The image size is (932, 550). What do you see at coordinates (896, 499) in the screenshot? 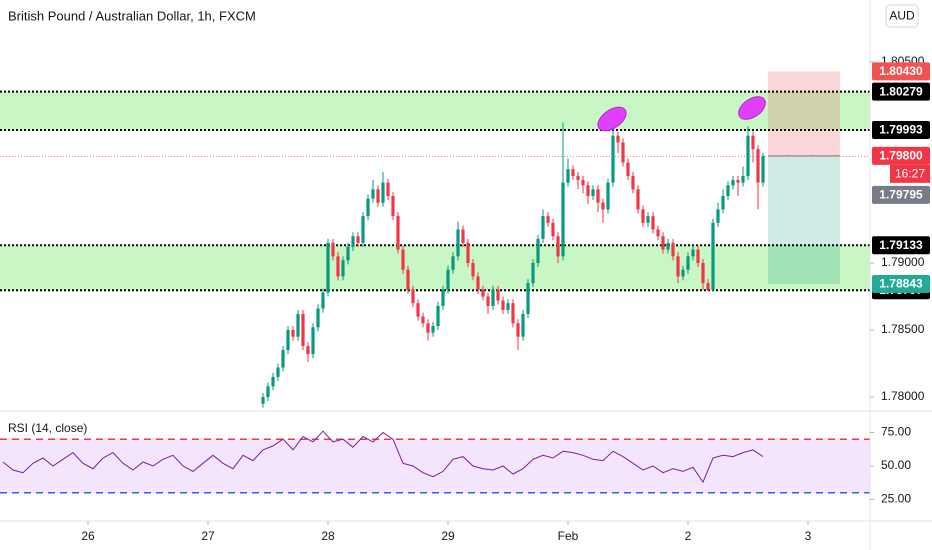
I see `rsi-tick-label: 25.00` at bounding box center [896, 499].